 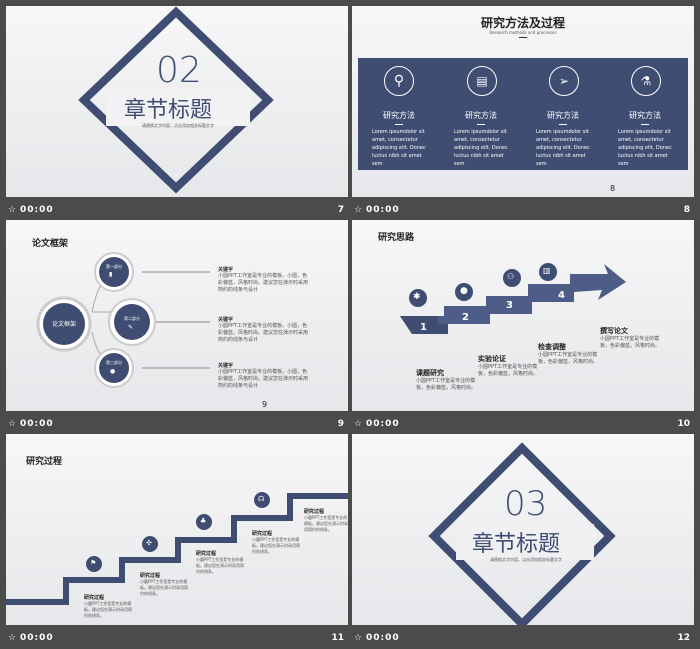 What do you see at coordinates (482, 81) in the screenshot?
I see `newspaper-icon: ▤` at bounding box center [482, 81].